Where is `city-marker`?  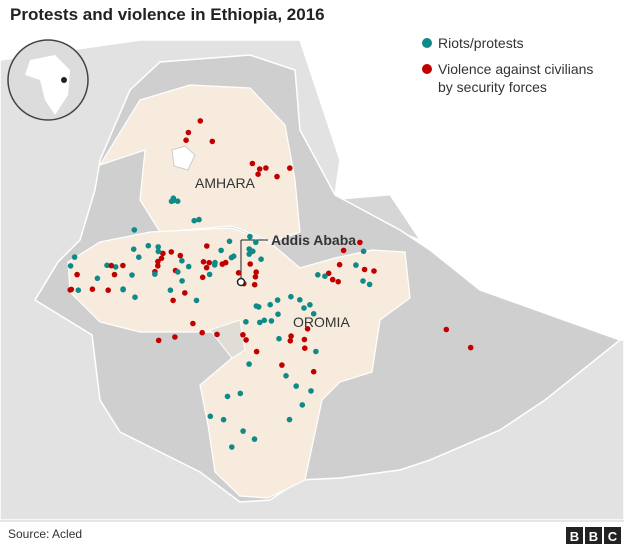
city-marker is located at coordinates (241, 282).